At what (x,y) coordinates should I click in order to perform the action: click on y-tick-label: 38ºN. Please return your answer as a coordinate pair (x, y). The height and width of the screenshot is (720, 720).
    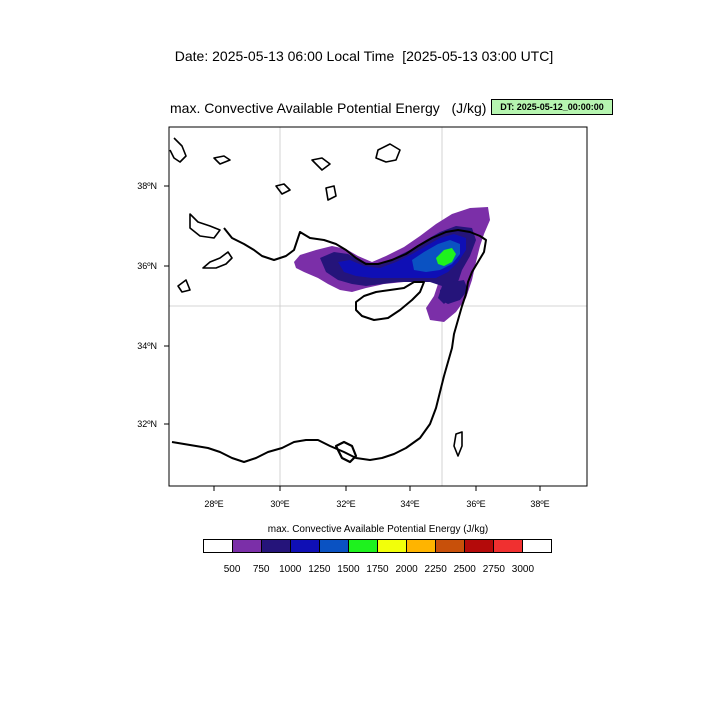
    Looking at the image, I should click on (147, 186).